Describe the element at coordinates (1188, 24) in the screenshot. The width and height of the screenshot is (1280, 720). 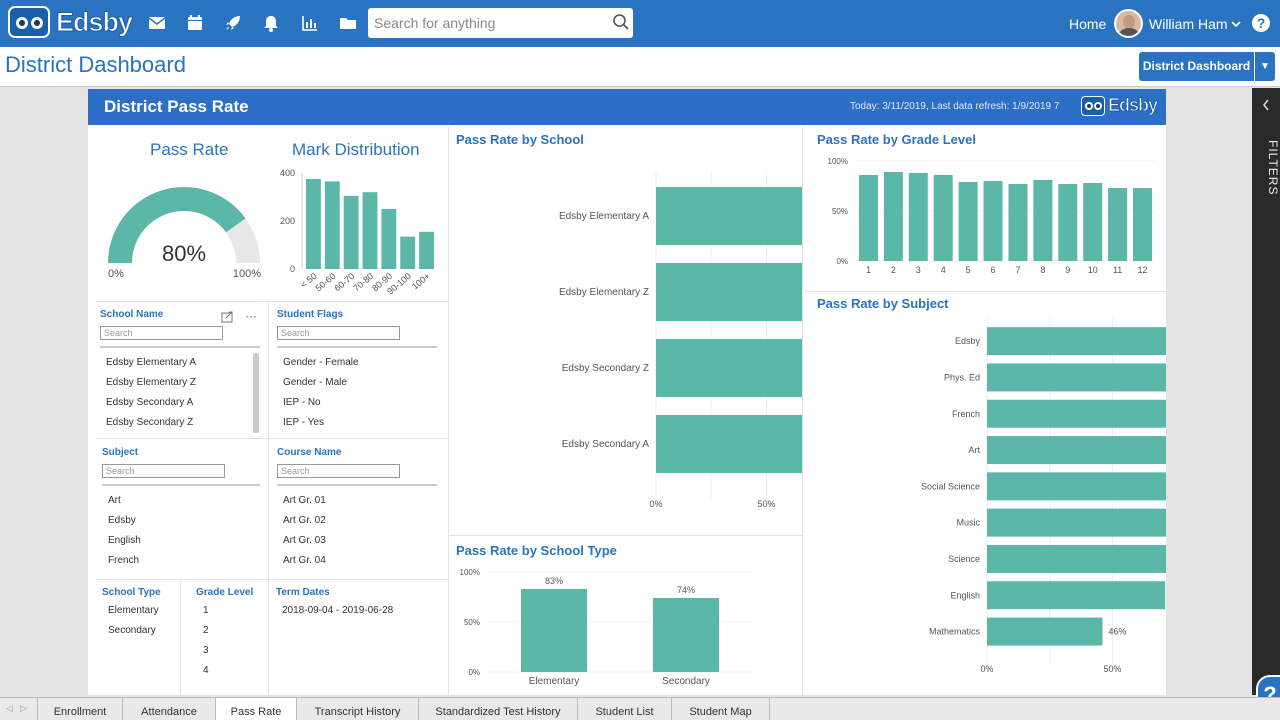
I see `user-name: William Ham` at that location.